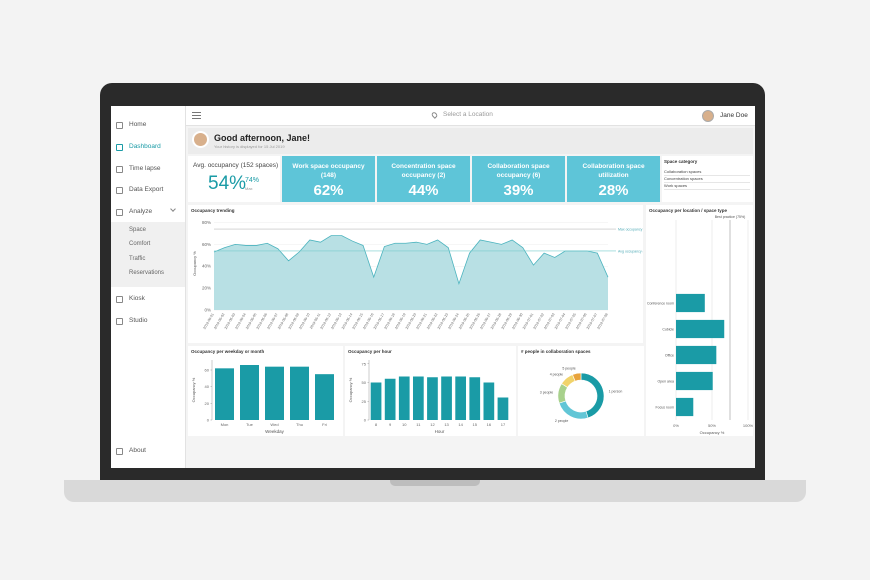 The image size is (870, 580). What do you see at coordinates (141, 211) in the screenshot?
I see `nav-item: Analyze` at bounding box center [141, 211].